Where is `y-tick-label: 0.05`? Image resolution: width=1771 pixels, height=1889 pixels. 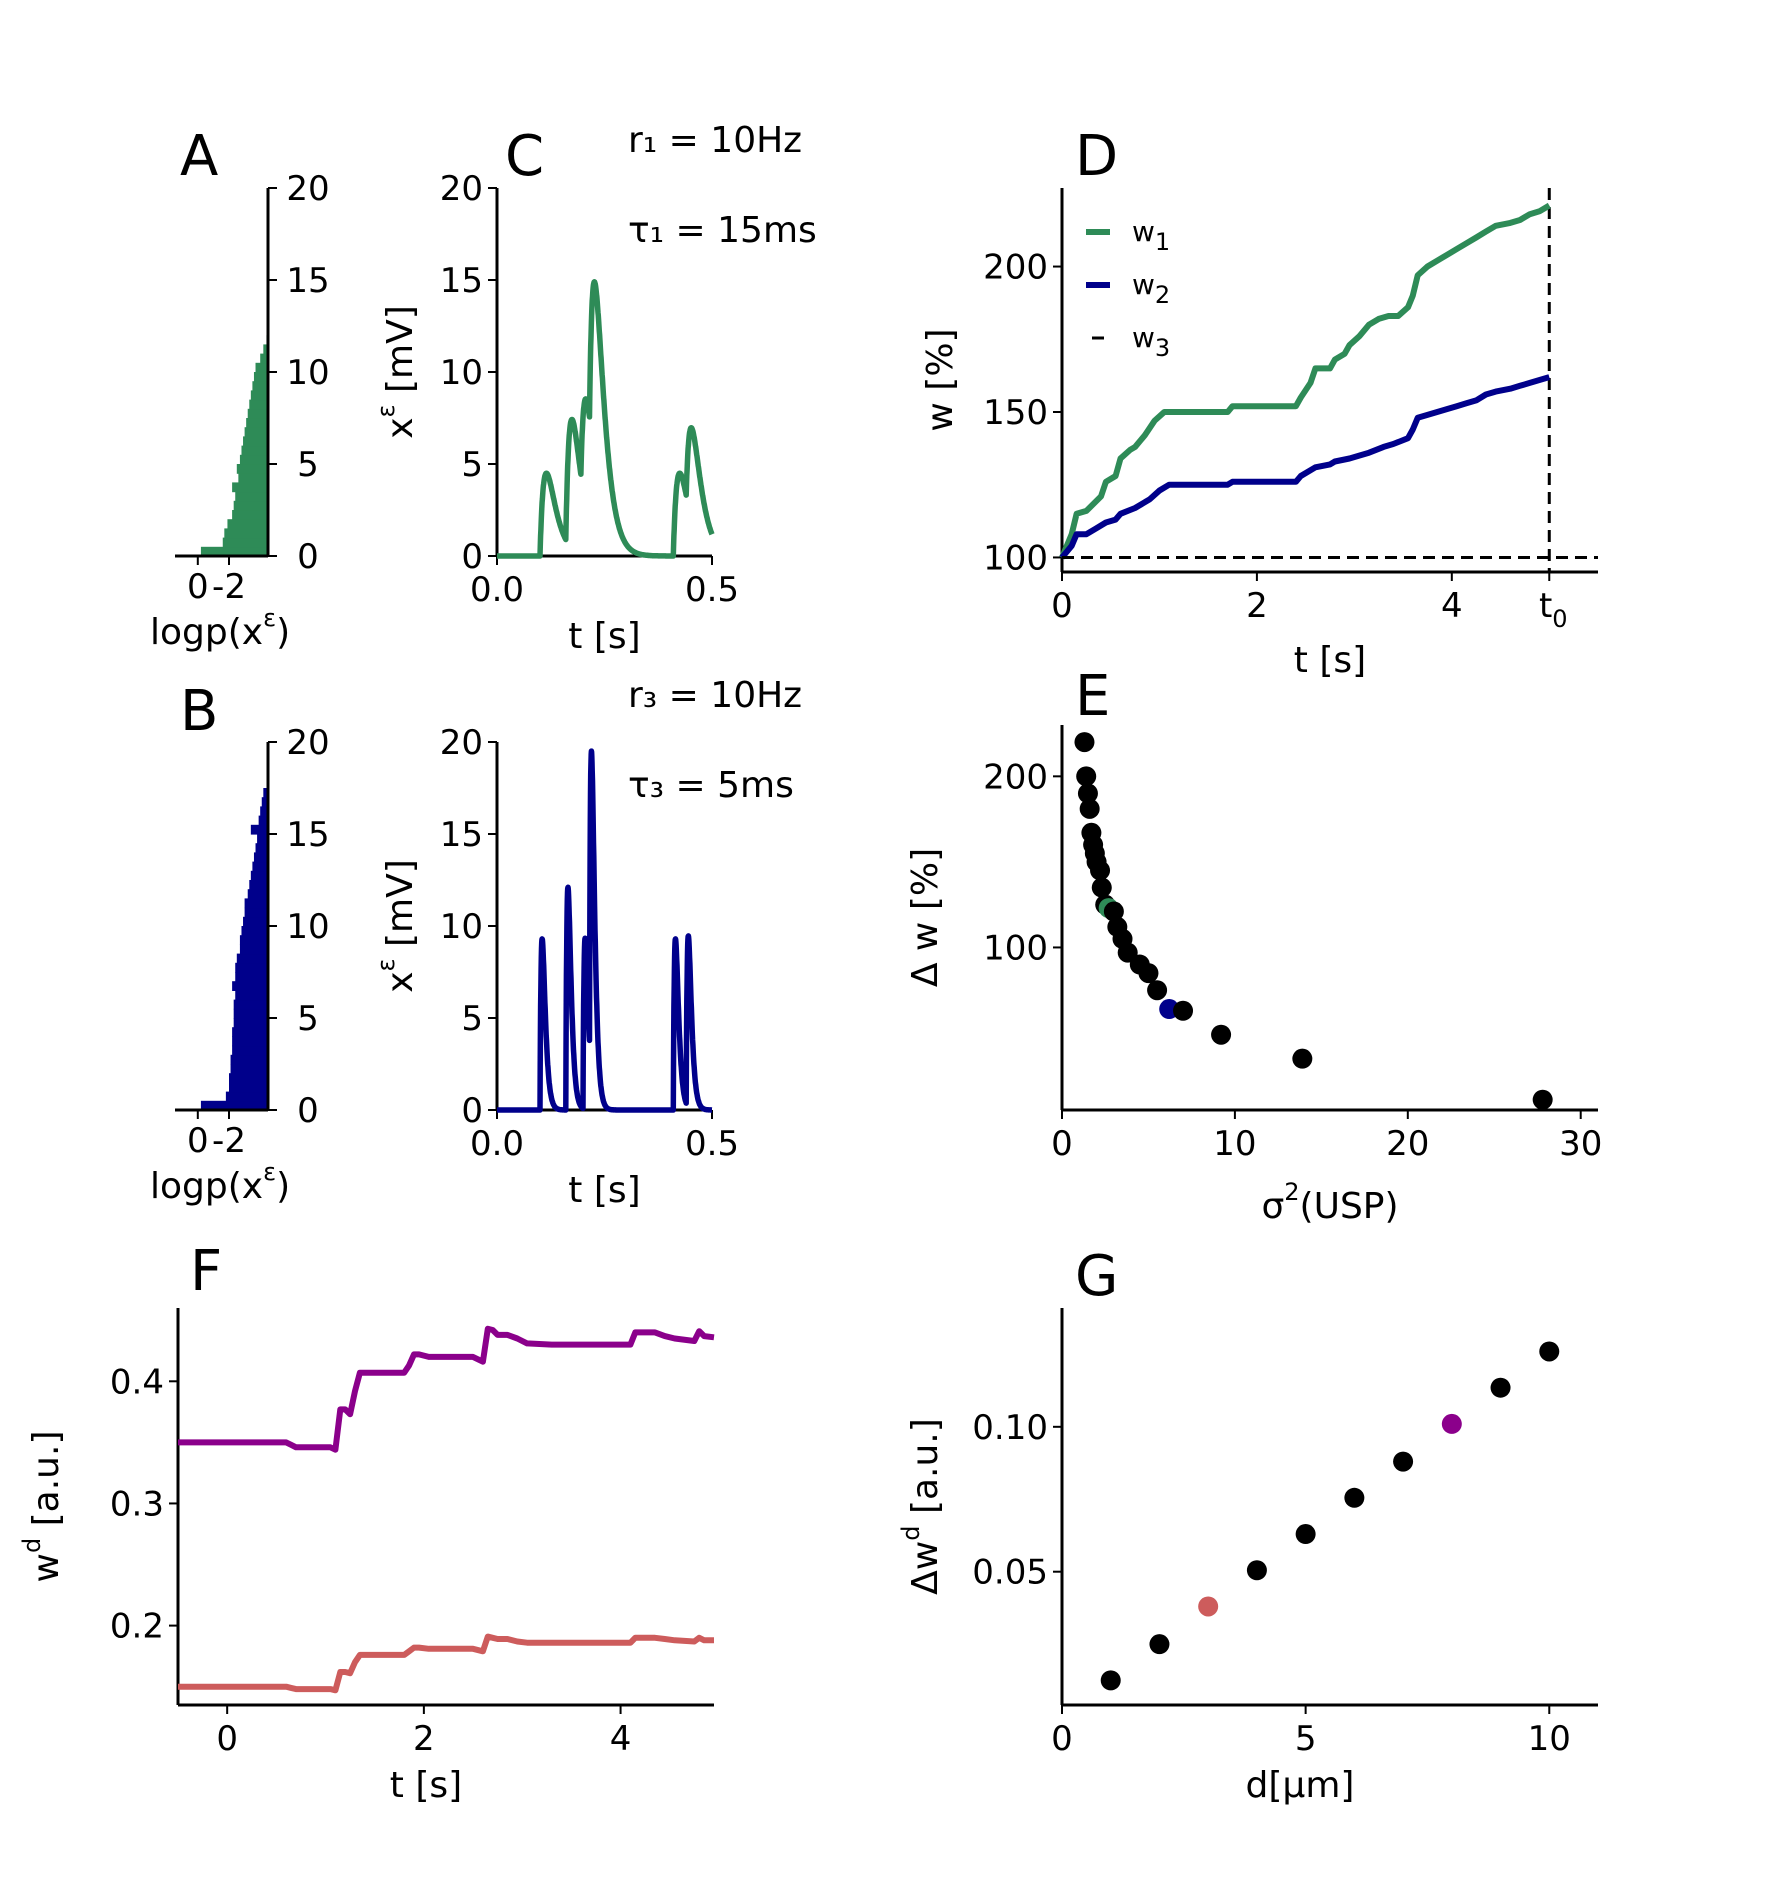
y-tick-label: 0.05 is located at coordinates (1010, 1573).